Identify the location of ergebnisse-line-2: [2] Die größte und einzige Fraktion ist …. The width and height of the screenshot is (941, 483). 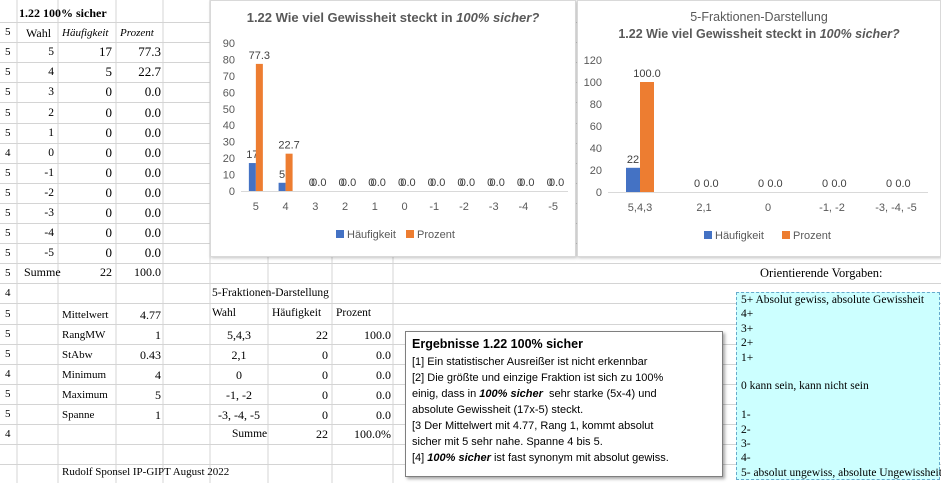
(538, 378).